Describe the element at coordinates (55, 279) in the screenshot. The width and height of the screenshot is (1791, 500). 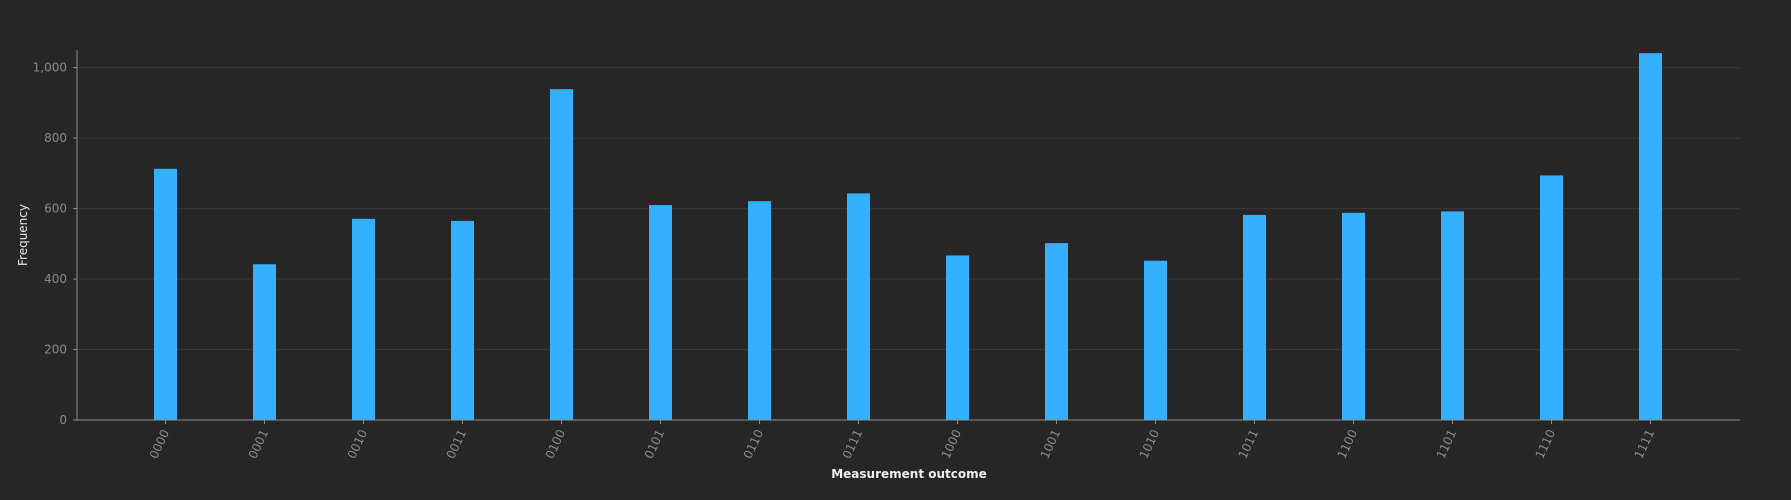
I see `y-tick-label: 400` at that location.